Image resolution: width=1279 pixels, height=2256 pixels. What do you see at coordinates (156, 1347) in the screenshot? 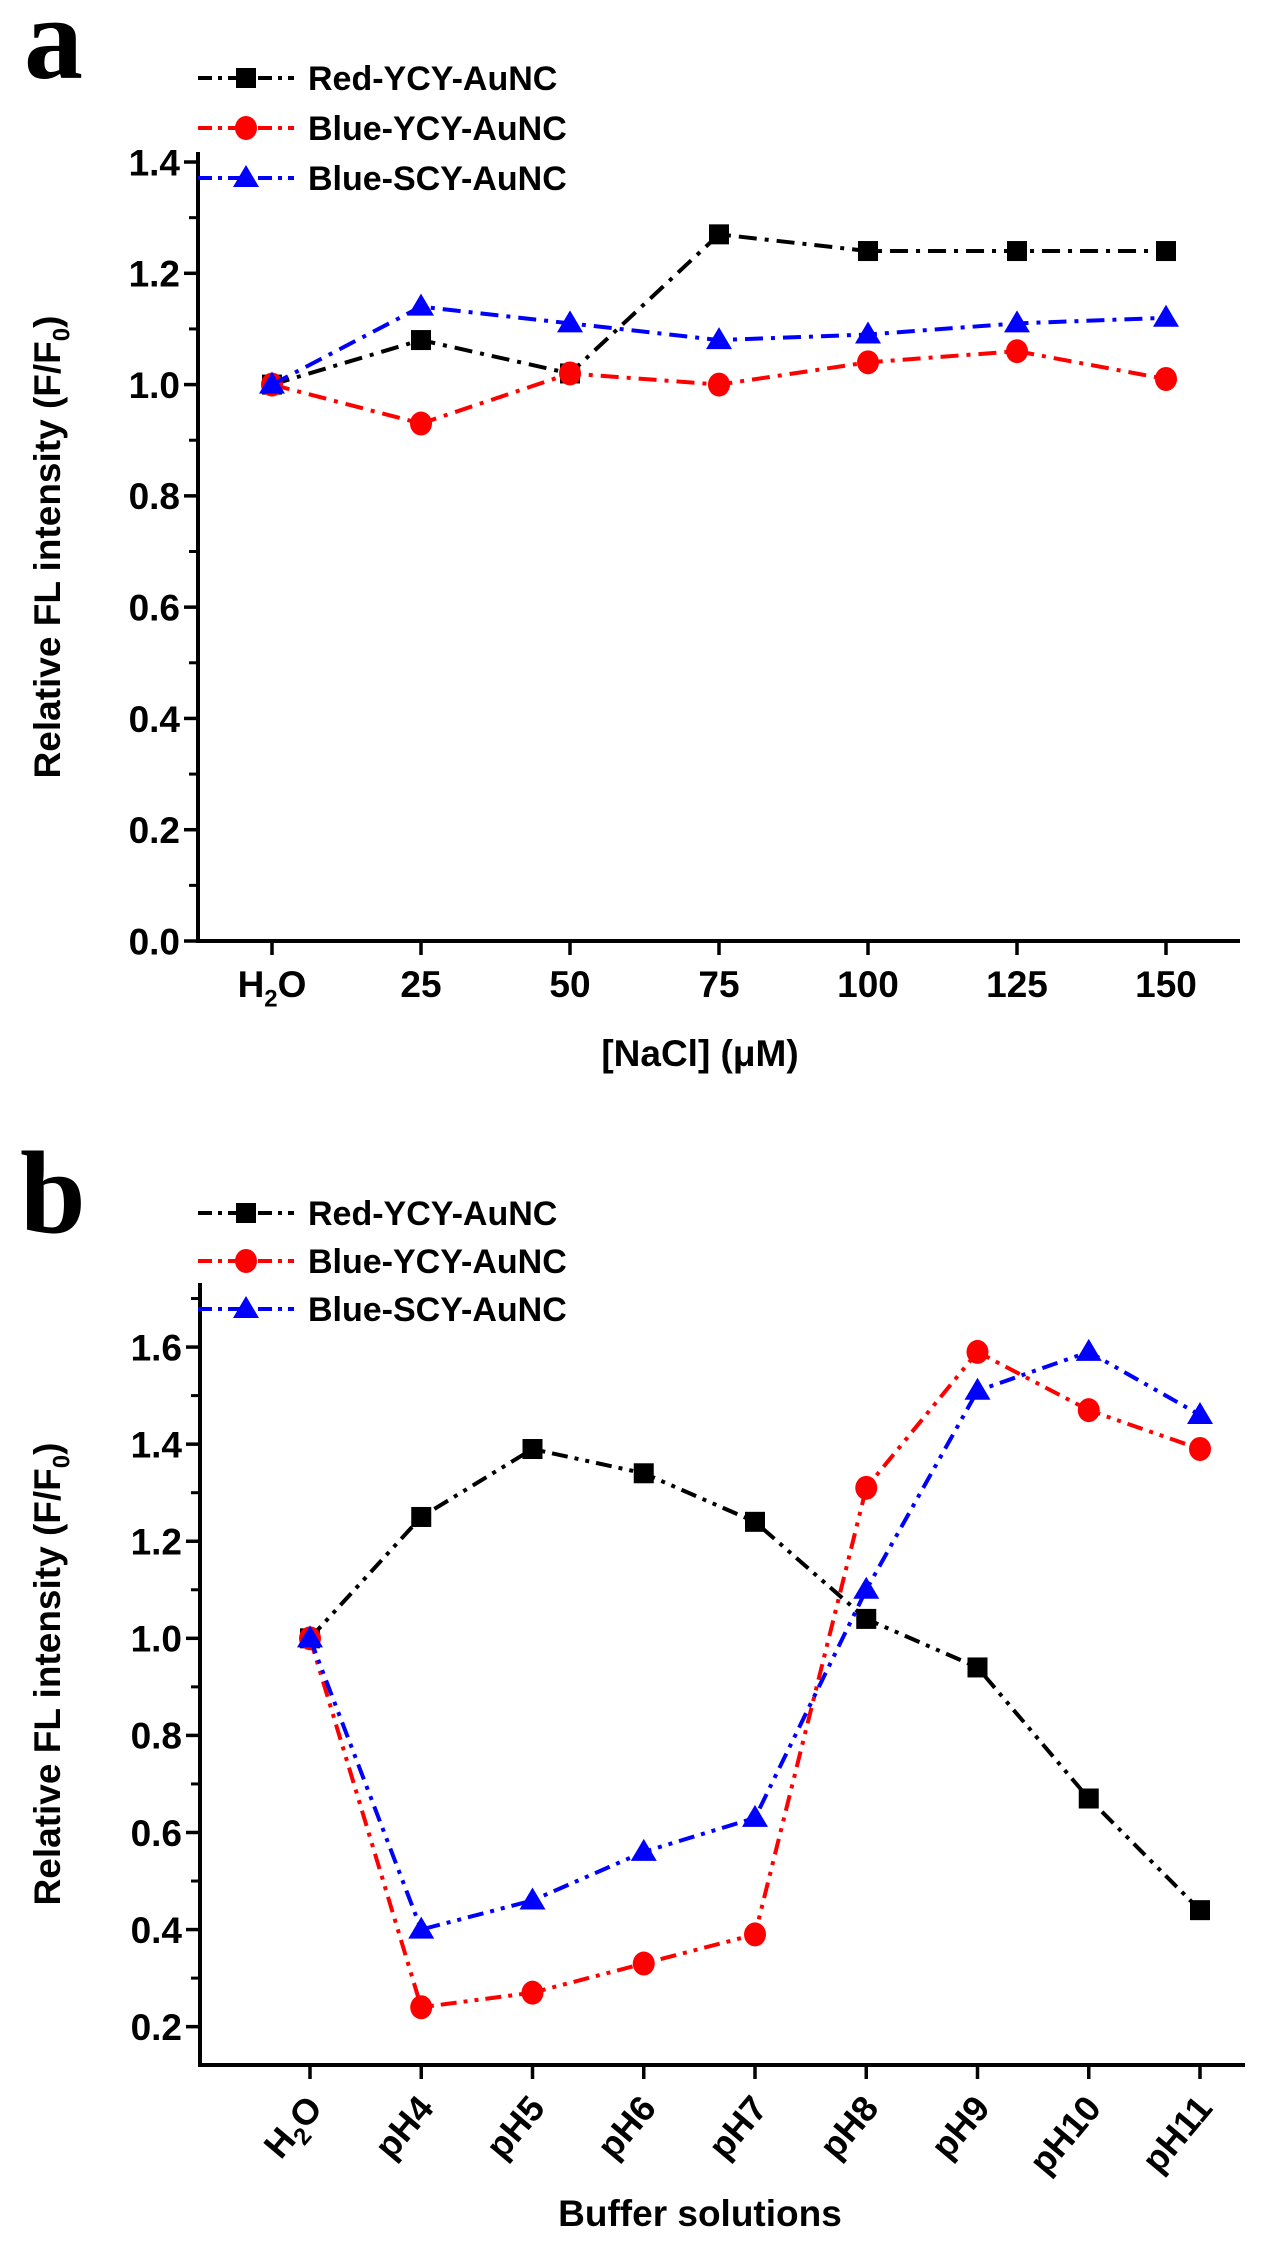
I see `y-tick-label: 1.6` at bounding box center [156, 1347].